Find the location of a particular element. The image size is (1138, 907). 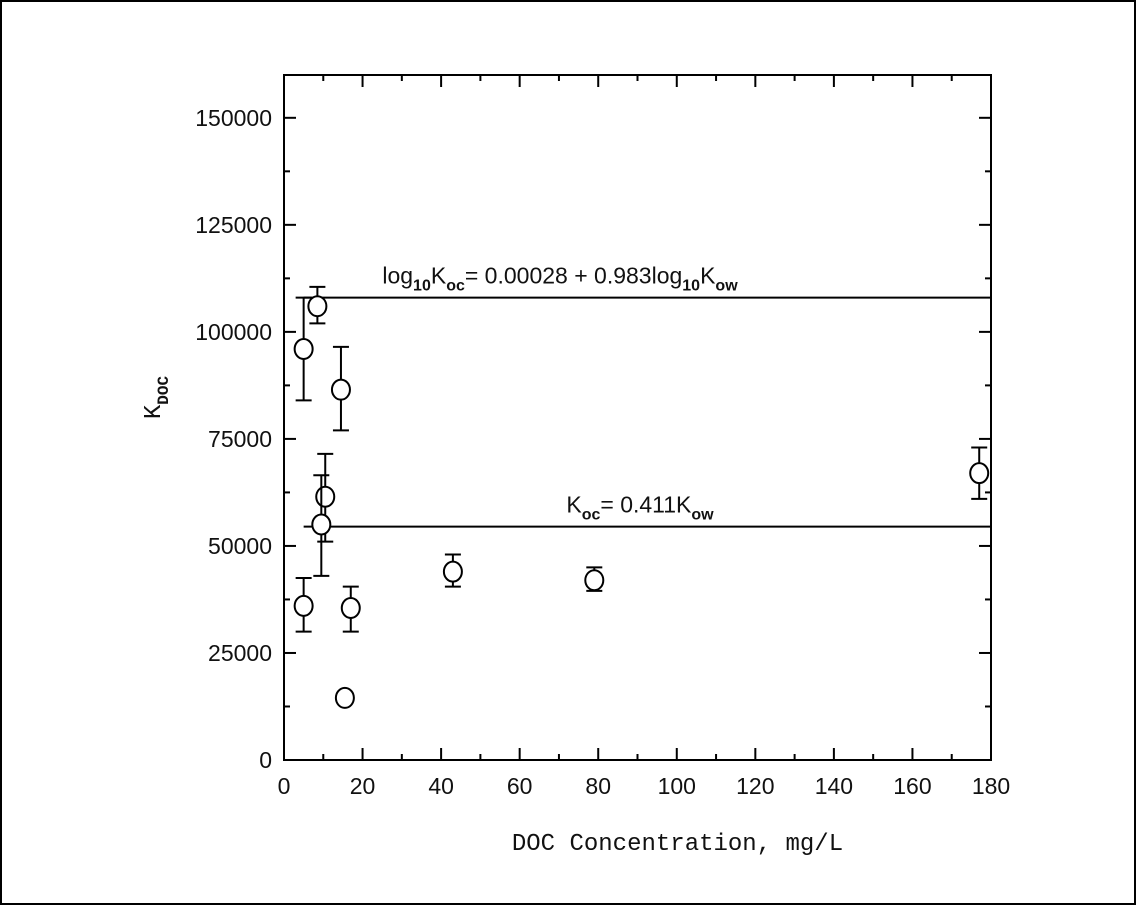

reference-line-label: log10Koc= 0.00028 + 0.983log10Kow is located at coordinates (560, 279).